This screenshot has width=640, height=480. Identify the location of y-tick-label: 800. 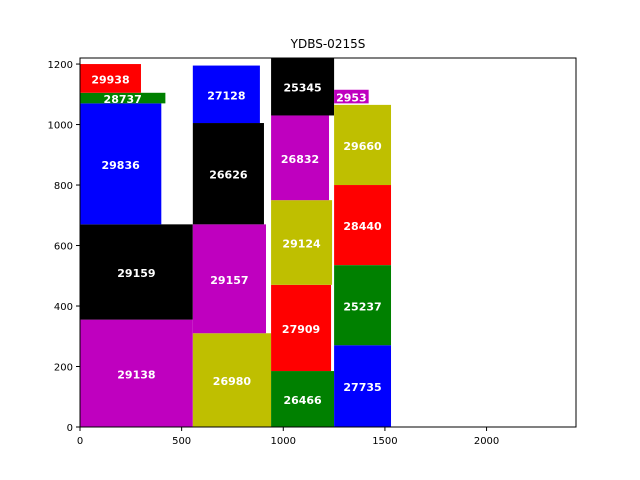
(63, 186).